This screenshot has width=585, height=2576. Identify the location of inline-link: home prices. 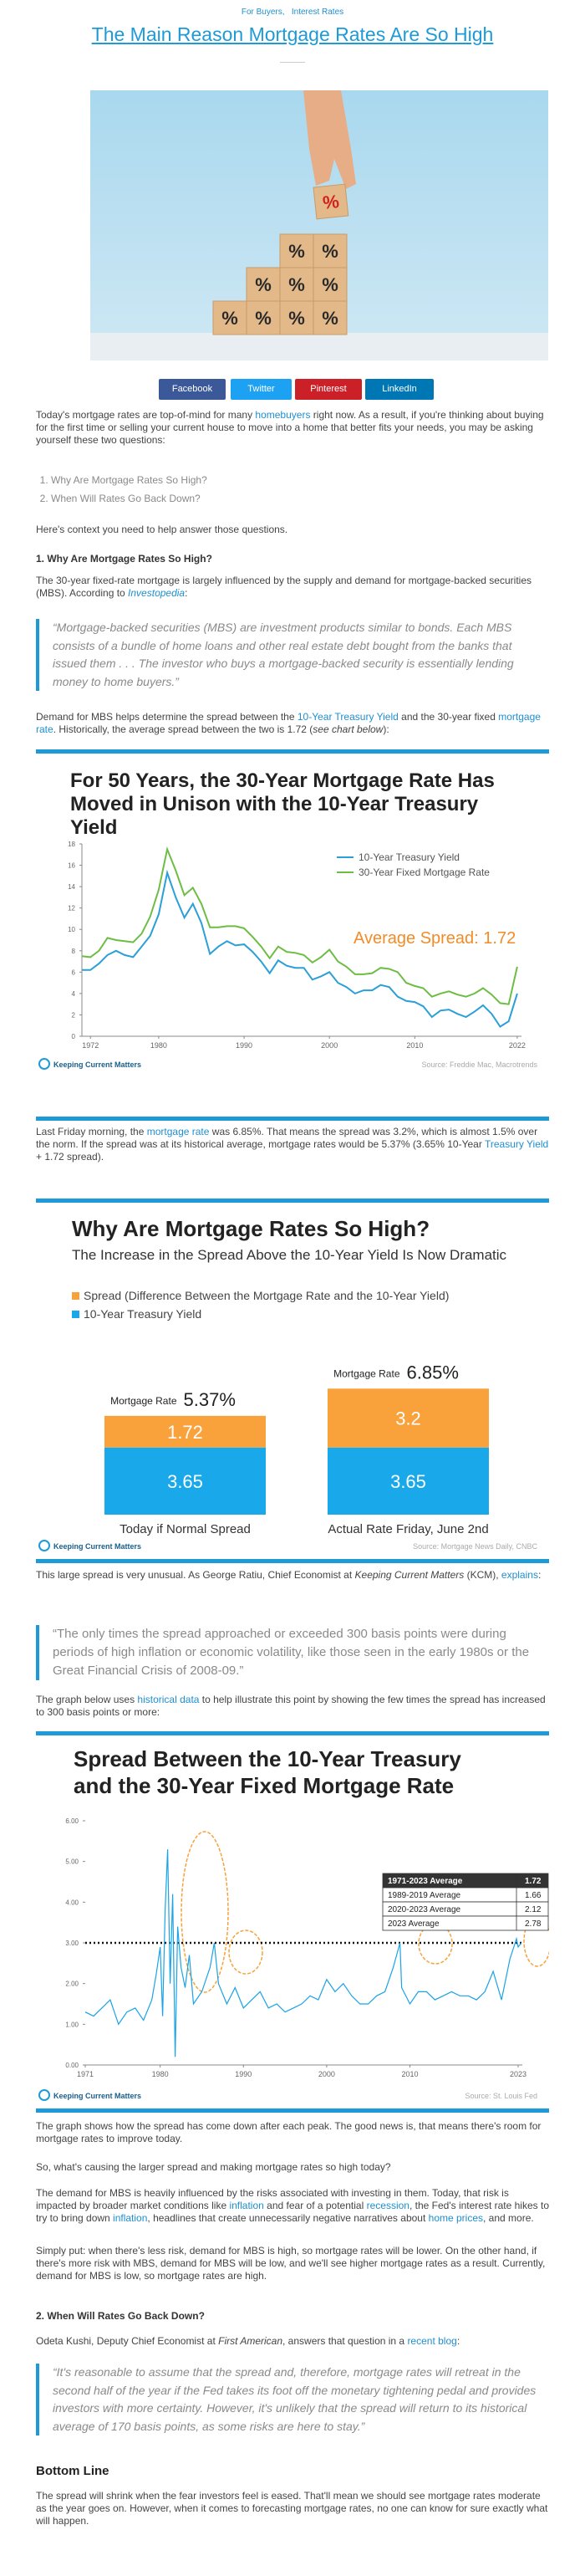
(456, 2218).